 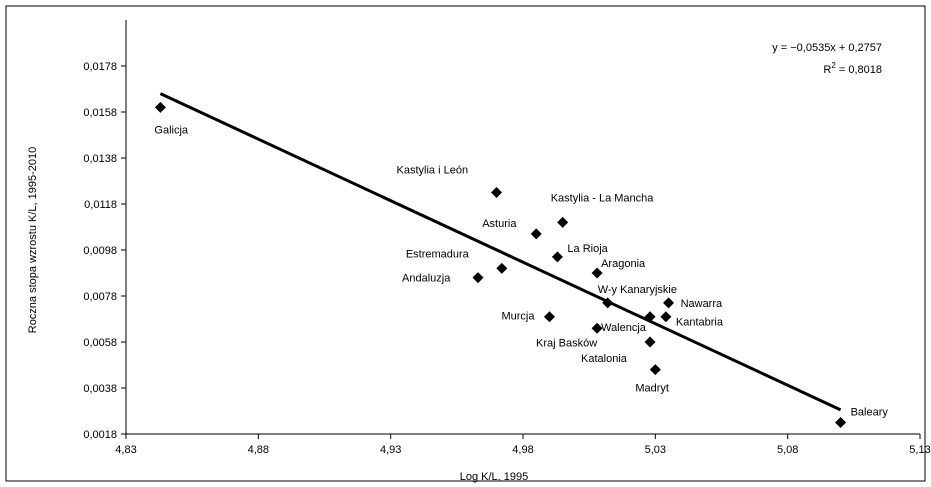 I want to click on data-label: Galicja, so click(x=171, y=130).